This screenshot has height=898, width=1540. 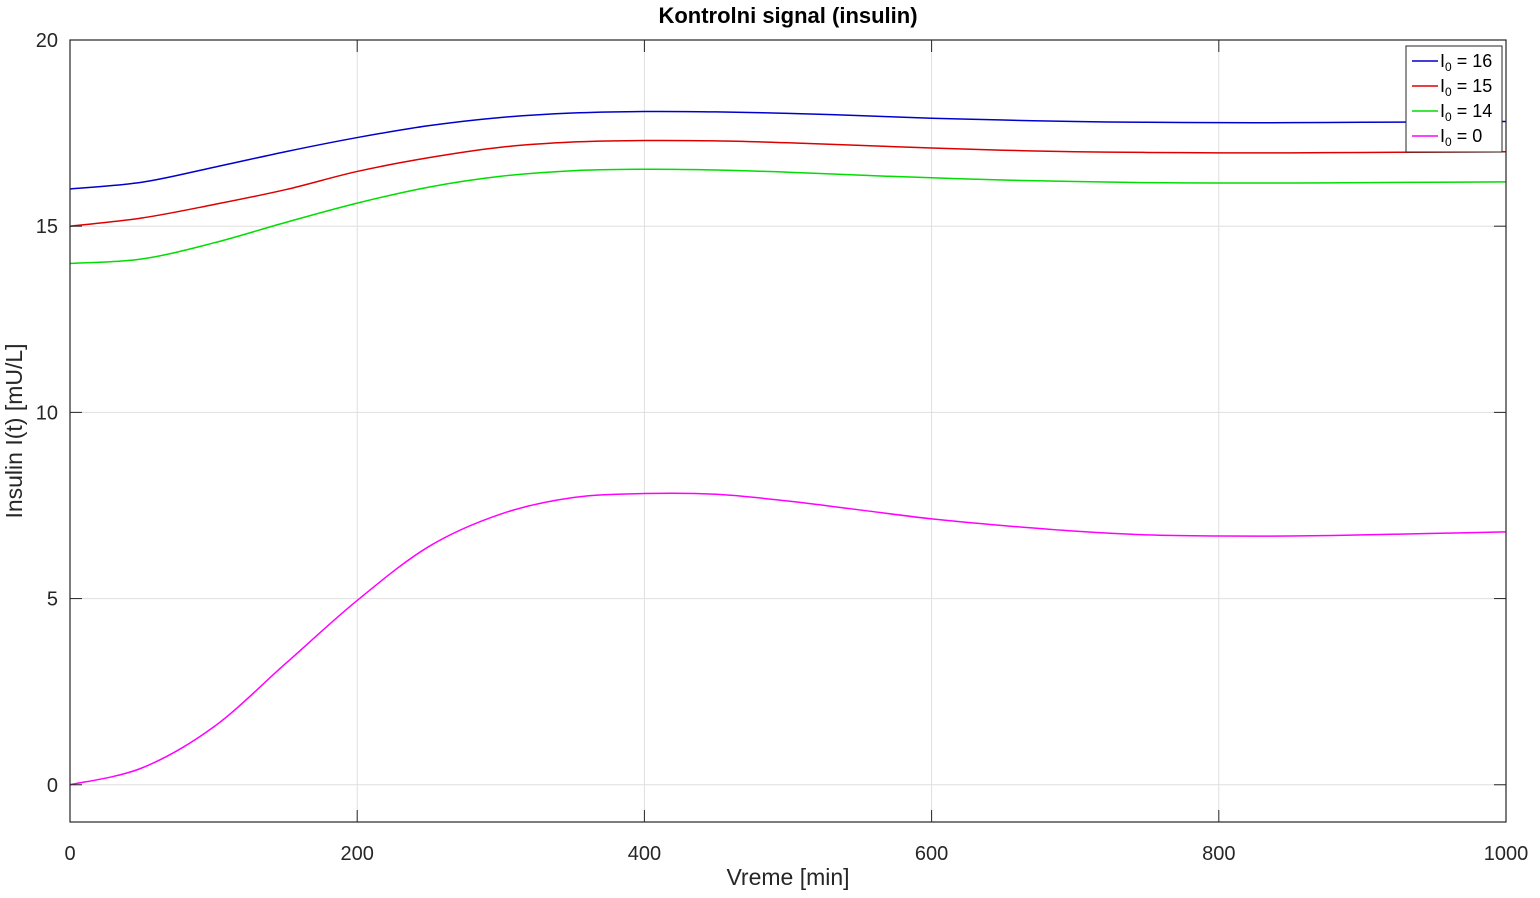 I want to click on legend-box, so click(x=1454, y=99).